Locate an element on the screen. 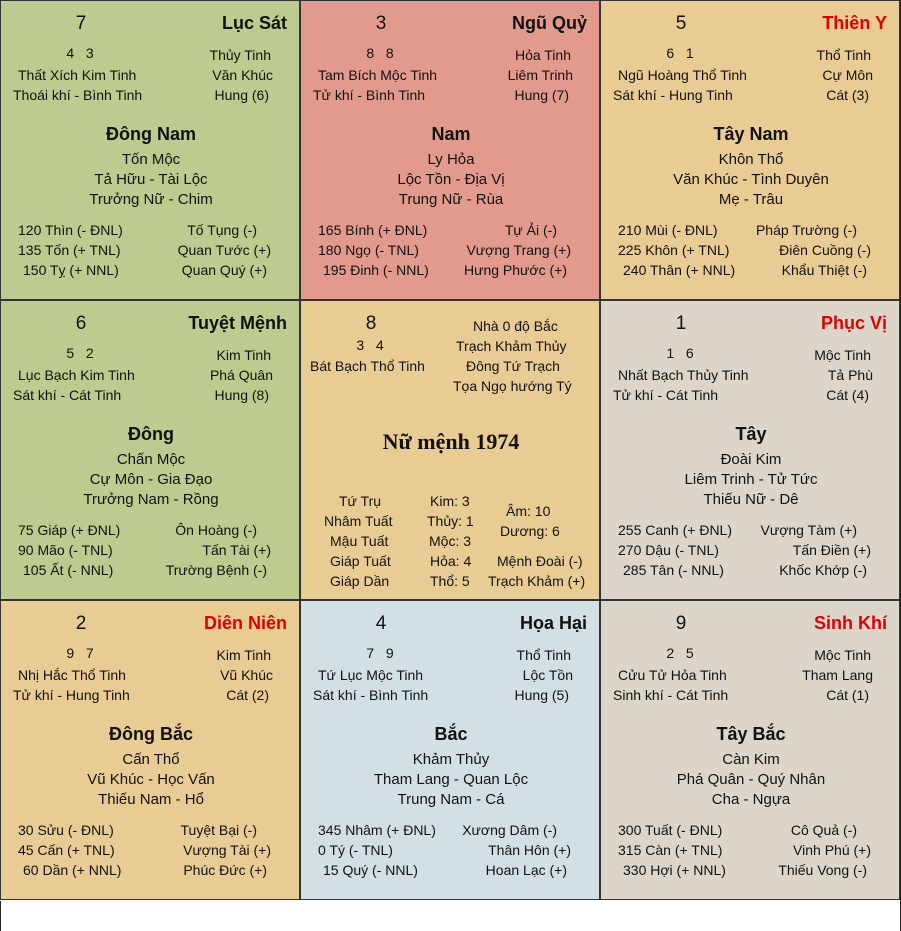 This screenshot has width=901, height=931. star-meaning: Lộc Tồn is located at coordinates (547, 675).